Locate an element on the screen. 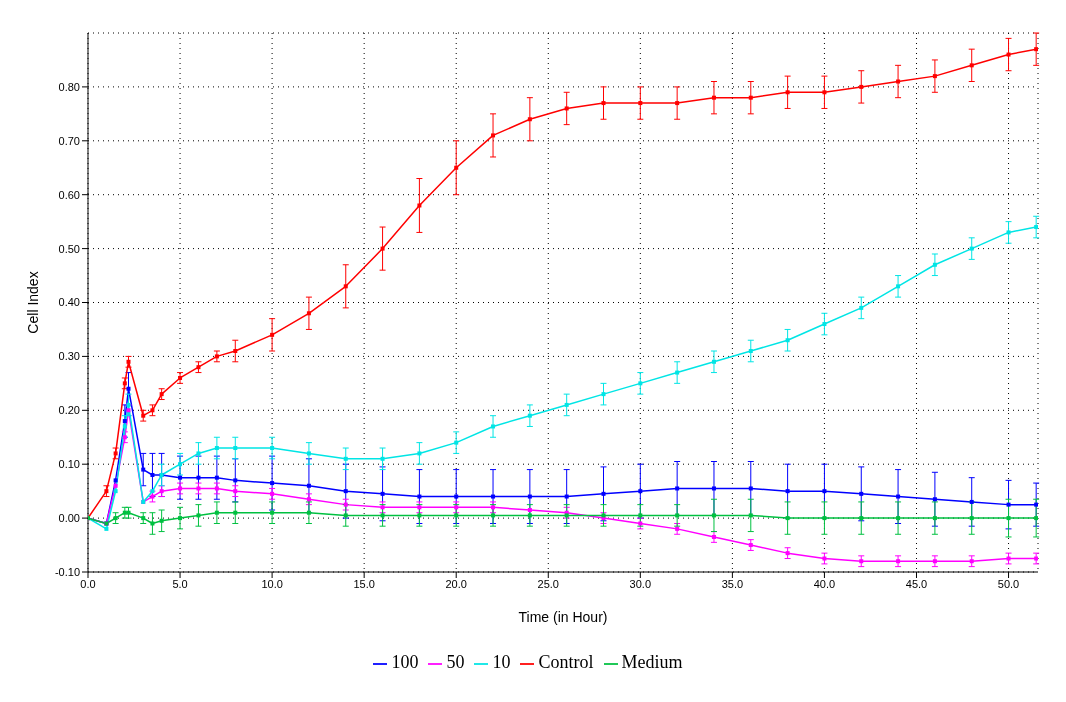  x-tick-label: 5.0 is located at coordinates (180, 583).